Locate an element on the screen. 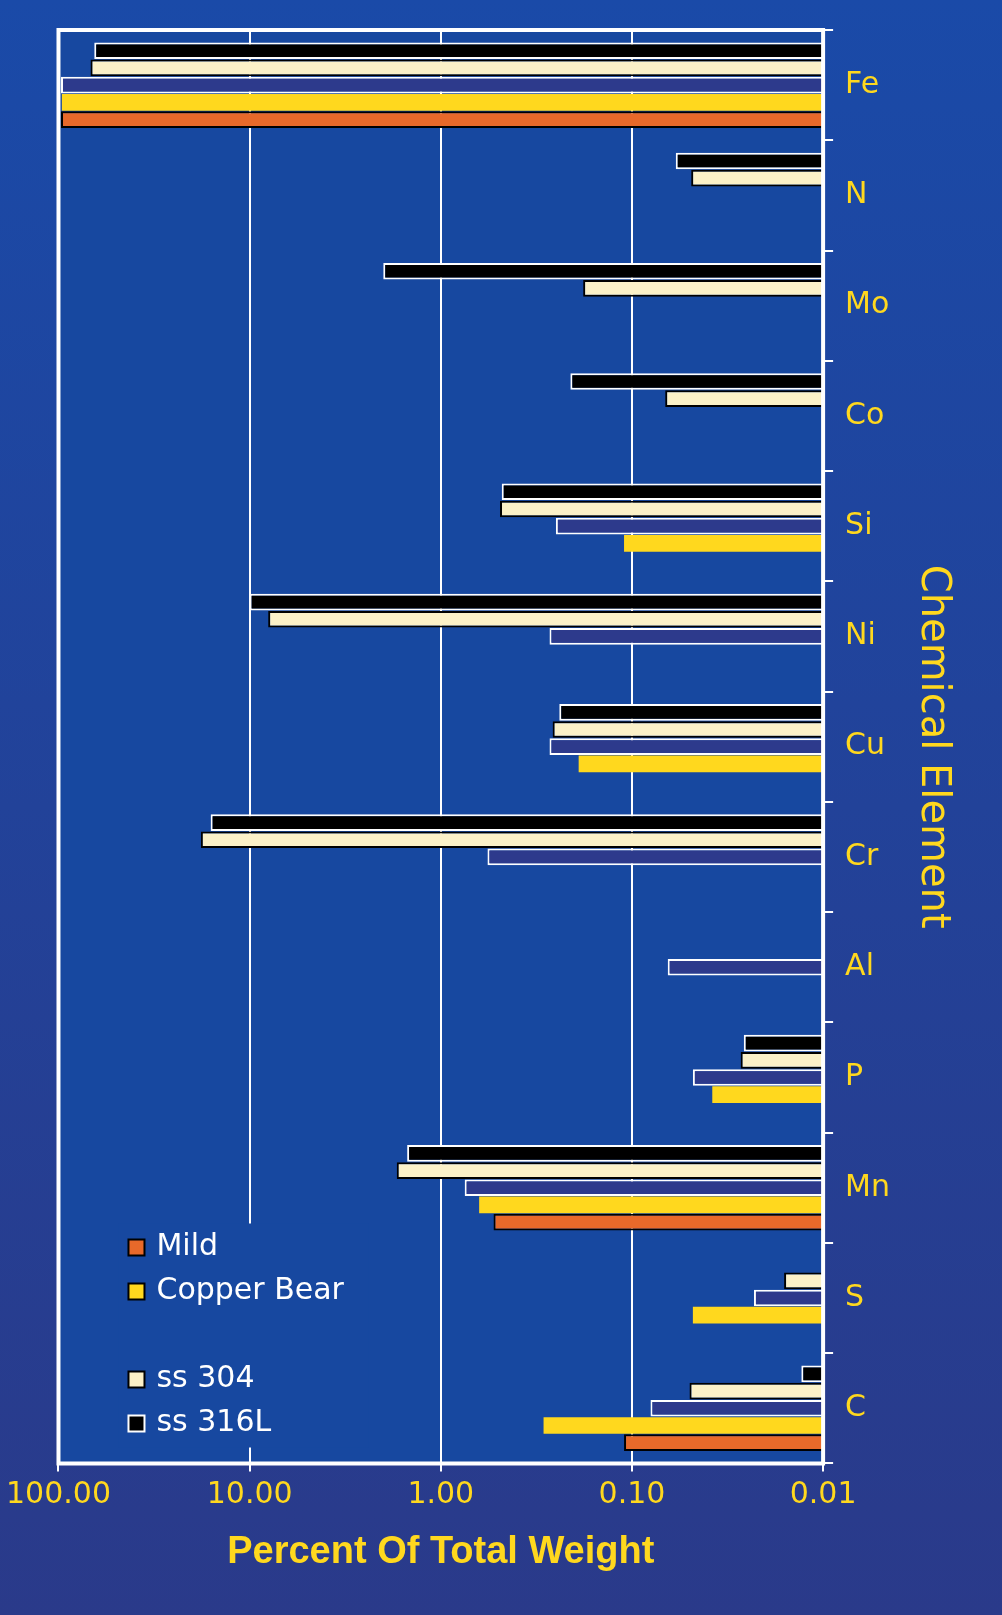  legend-label: Mild is located at coordinates (187, 1245).